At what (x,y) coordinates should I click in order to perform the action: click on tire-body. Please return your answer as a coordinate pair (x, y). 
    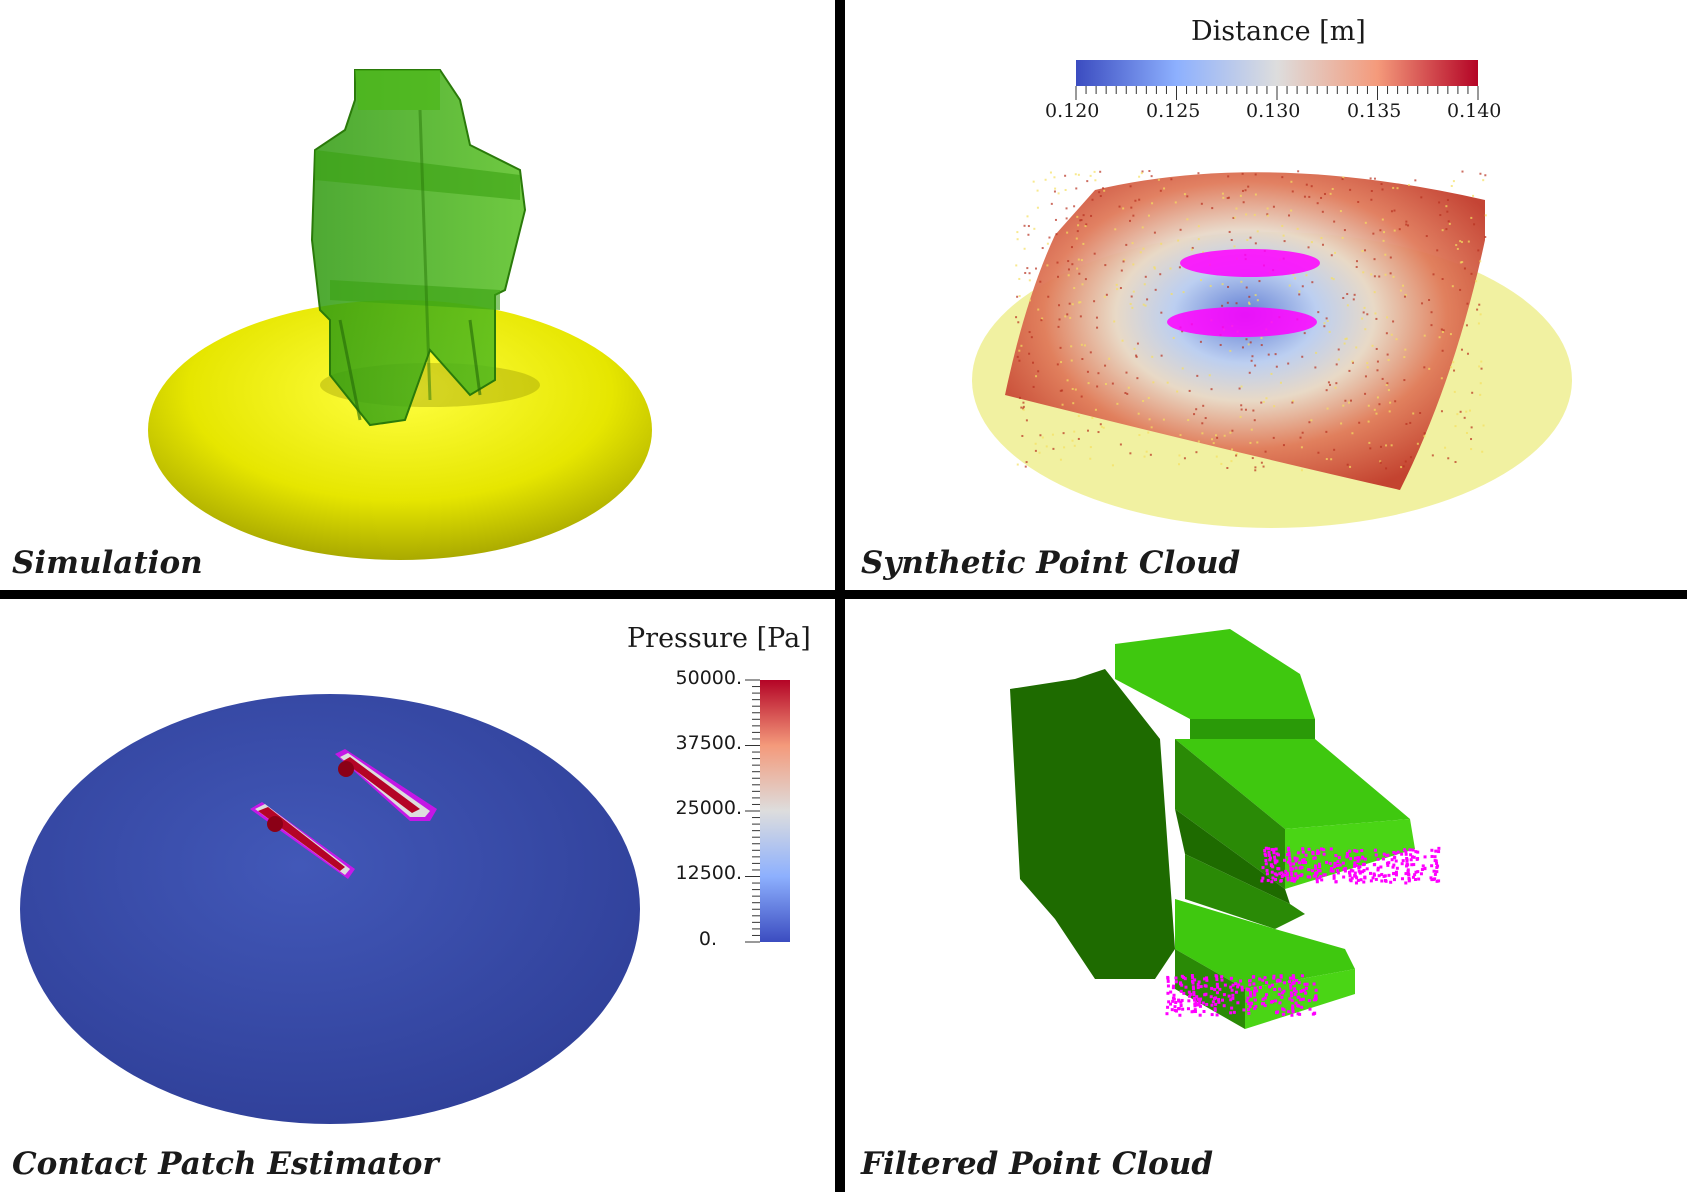
    Looking at the image, I should click on (418, 248).